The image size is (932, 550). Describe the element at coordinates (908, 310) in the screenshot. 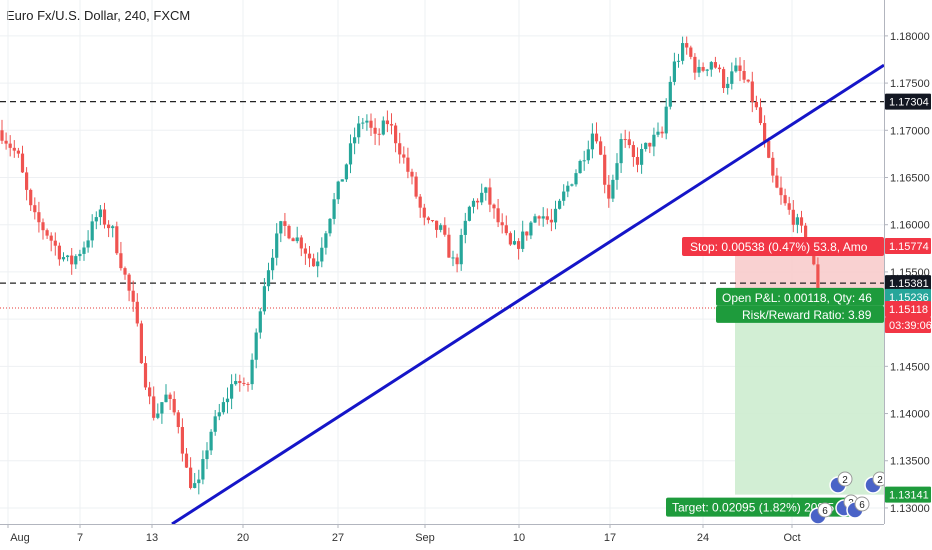

I see `current-price-tag: 1.15118` at that location.